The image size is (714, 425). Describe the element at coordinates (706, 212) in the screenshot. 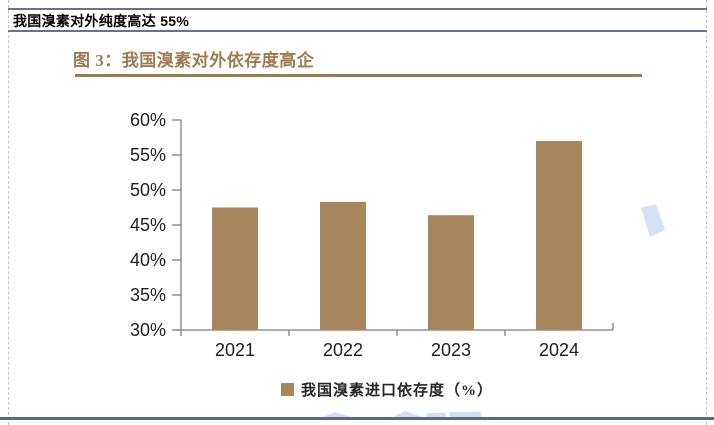

I see `right-page-guide-line` at that location.